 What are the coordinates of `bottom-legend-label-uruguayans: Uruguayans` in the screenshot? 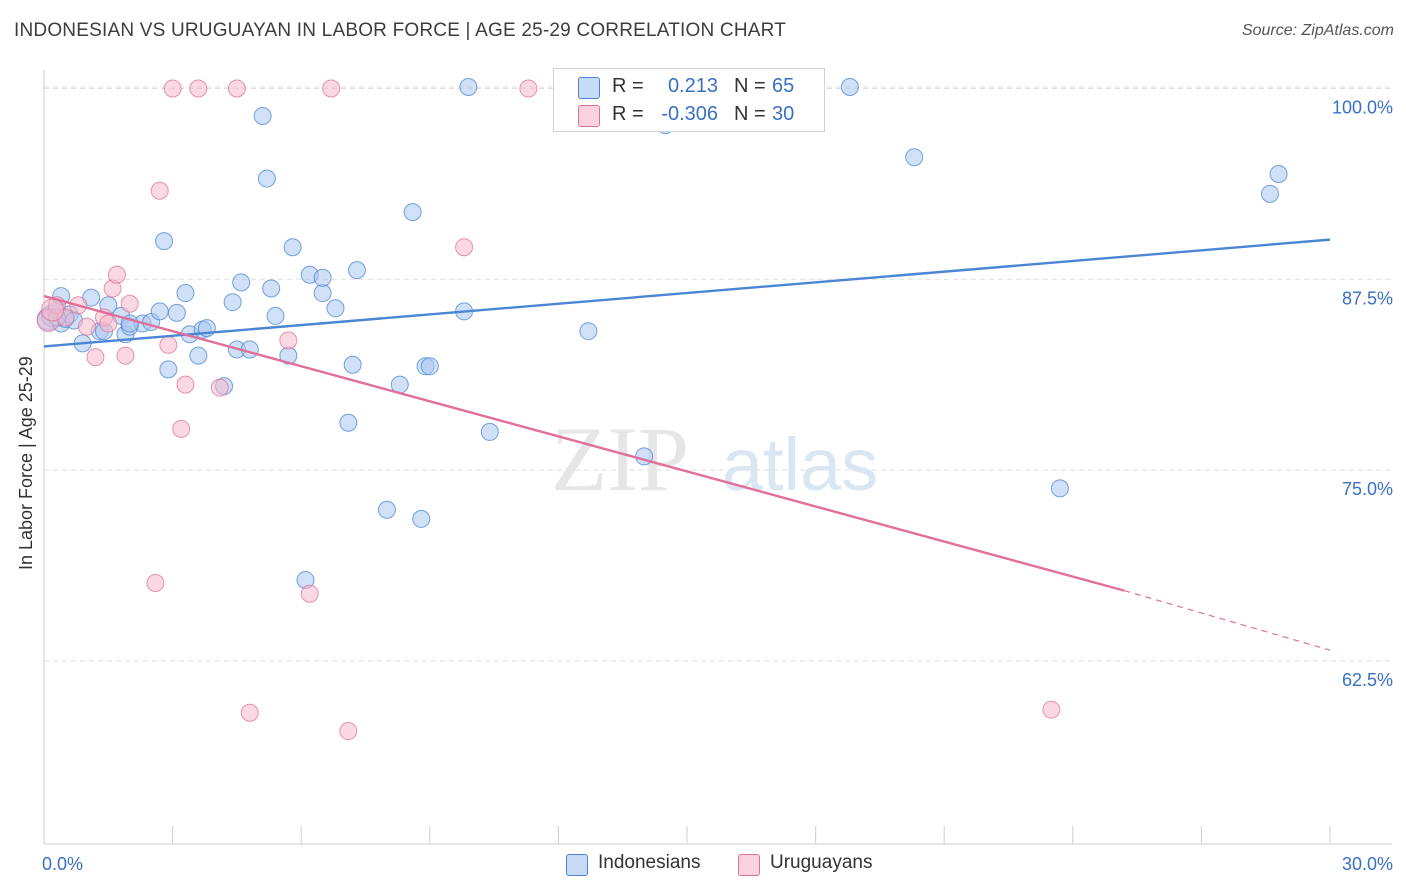 It's located at (821, 862).